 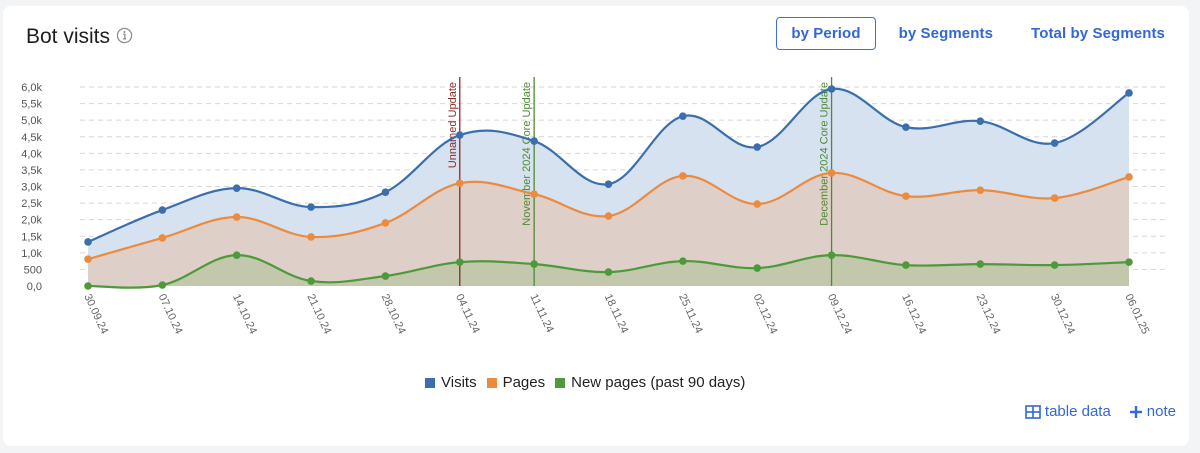 I want to click on x-tick-label: 18.11.24, so click(x=616, y=313).